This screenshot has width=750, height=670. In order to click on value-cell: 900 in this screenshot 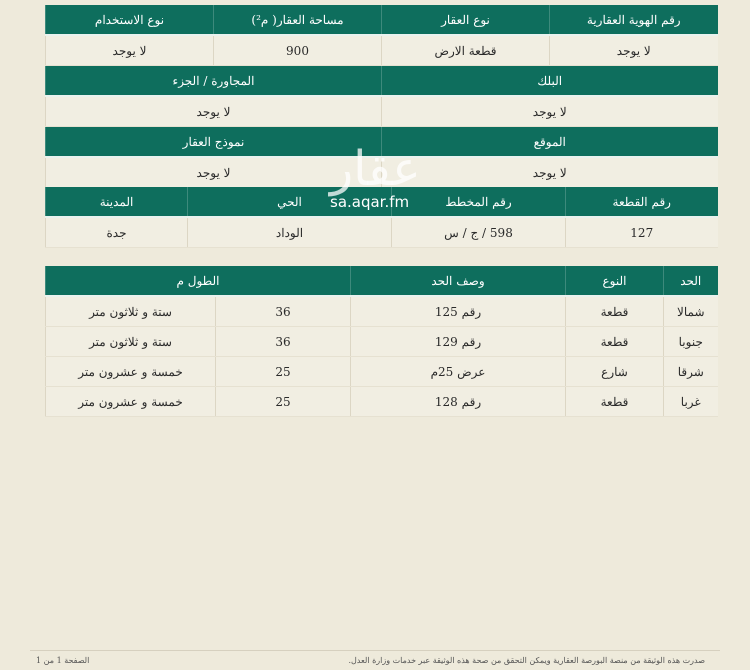, I will do `click(297, 50)`.